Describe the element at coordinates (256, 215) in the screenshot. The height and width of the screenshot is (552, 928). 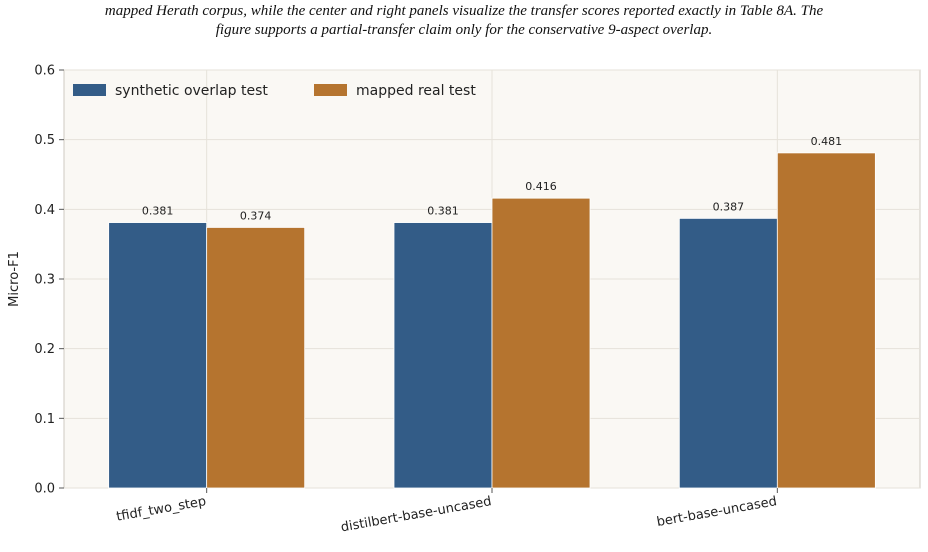
I see `data-label: 0.374` at that location.